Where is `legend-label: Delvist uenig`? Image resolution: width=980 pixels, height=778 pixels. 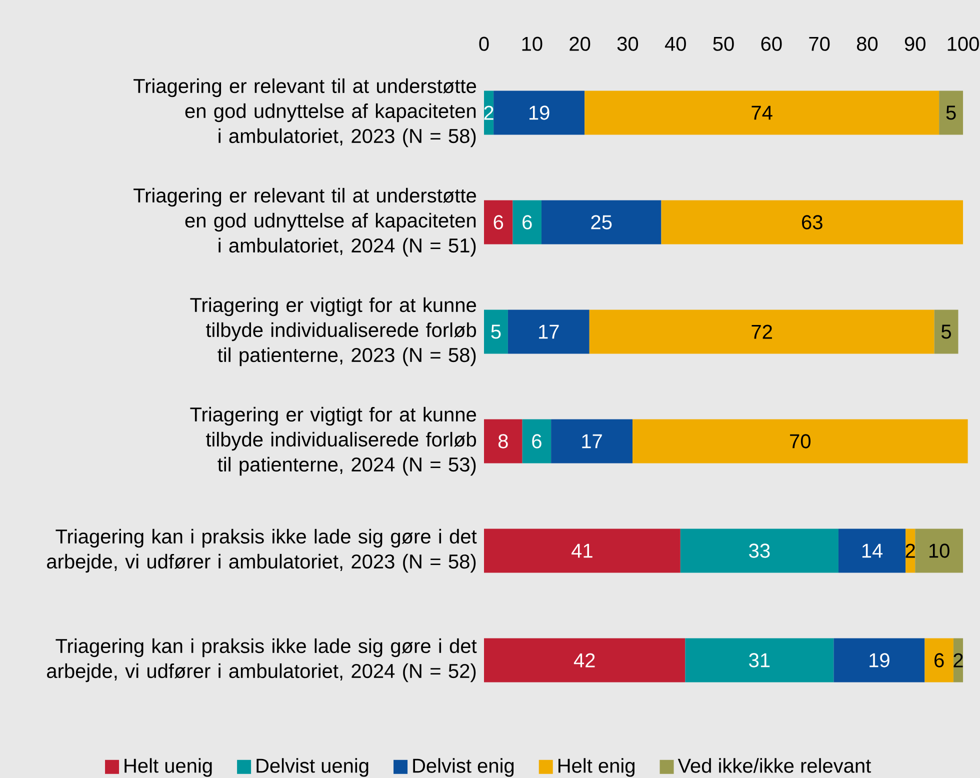
legend-label: Delvist uenig is located at coordinates (312, 767).